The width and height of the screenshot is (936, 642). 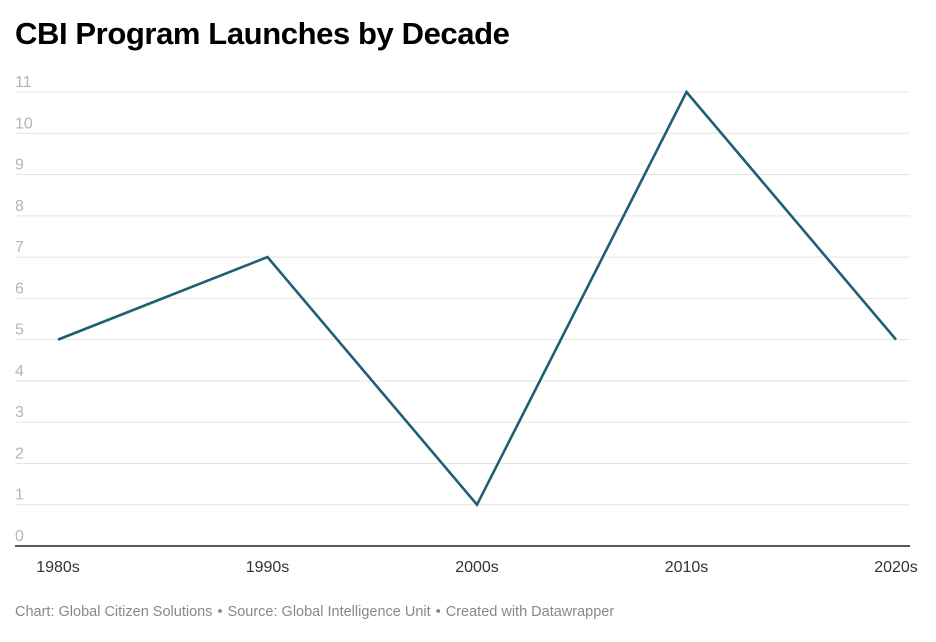 I want to click on y-tick-label: 7, so click(x=19, y=247).